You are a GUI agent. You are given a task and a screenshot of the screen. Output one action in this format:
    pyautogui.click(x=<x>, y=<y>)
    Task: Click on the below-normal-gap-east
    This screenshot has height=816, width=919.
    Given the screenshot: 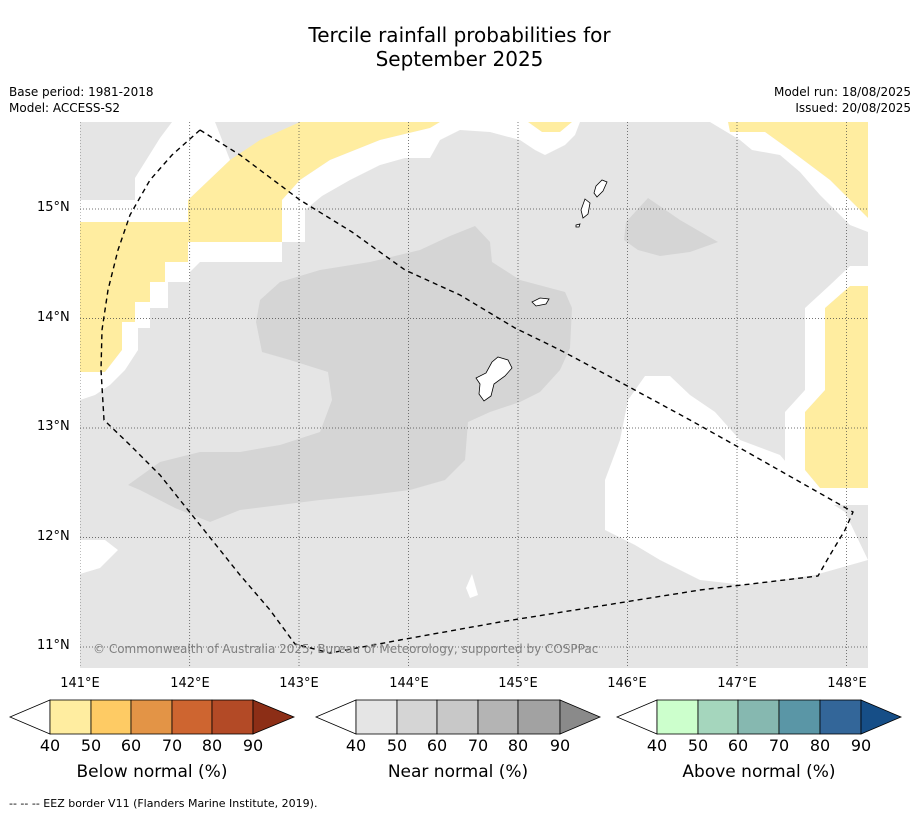 What is the action you would take?
    pyautogui.click(x=826, y=385)
    